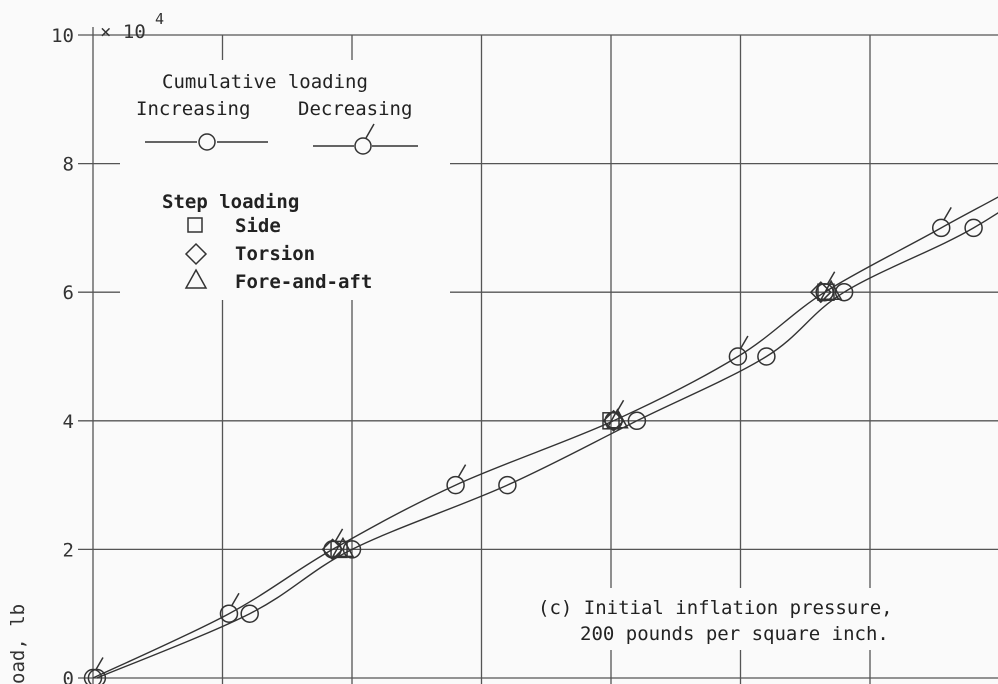 The image size is (998, 684). Describe the element at coordinates (303, 282) in the screenshot. I see `legend-foreaft-label: Fore-and-aft` at that location.